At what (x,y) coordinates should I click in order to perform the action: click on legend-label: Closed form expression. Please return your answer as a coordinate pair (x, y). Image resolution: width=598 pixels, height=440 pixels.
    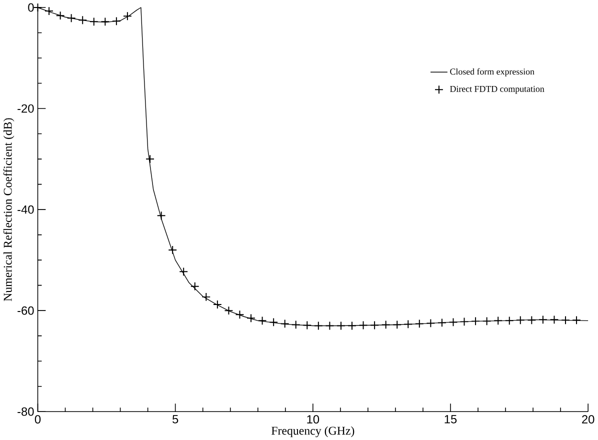
    Looking at the image, I should click on (492, 72).